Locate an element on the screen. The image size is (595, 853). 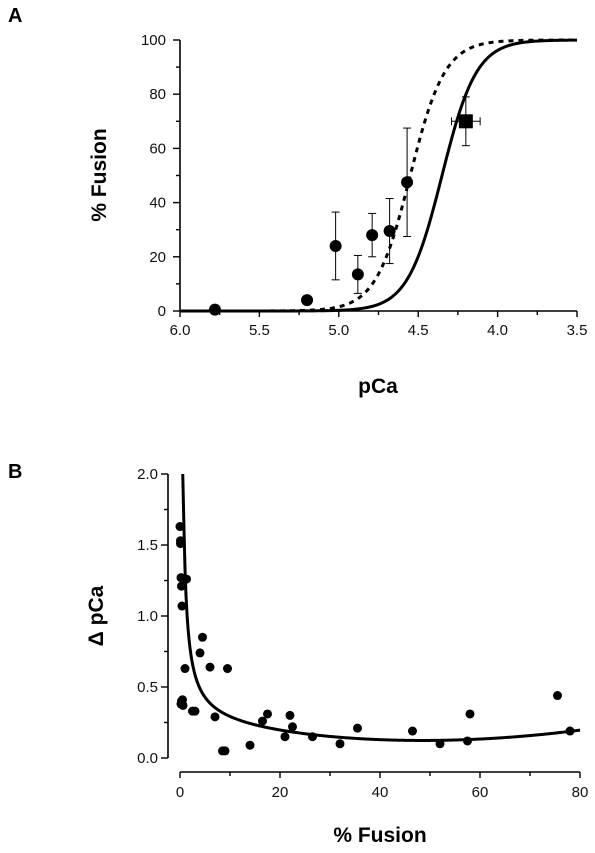
y-tick-label-b: 0.0 is located at coordinates (147, 758).